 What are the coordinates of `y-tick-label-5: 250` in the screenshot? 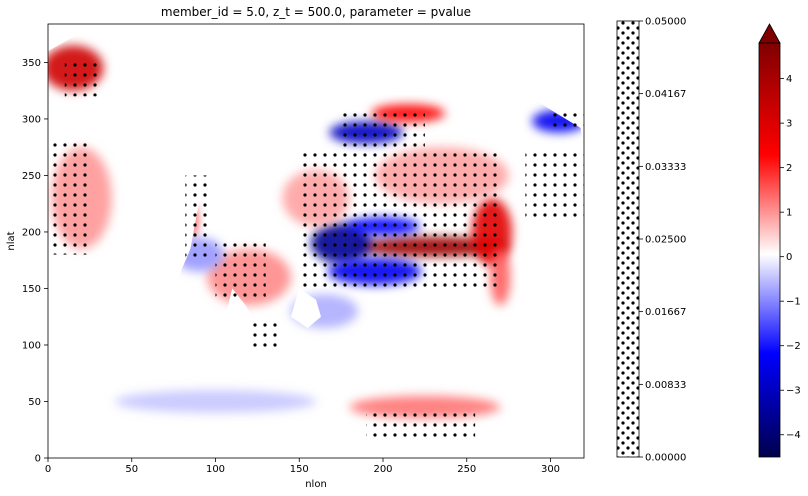 It's located at (31, 176).